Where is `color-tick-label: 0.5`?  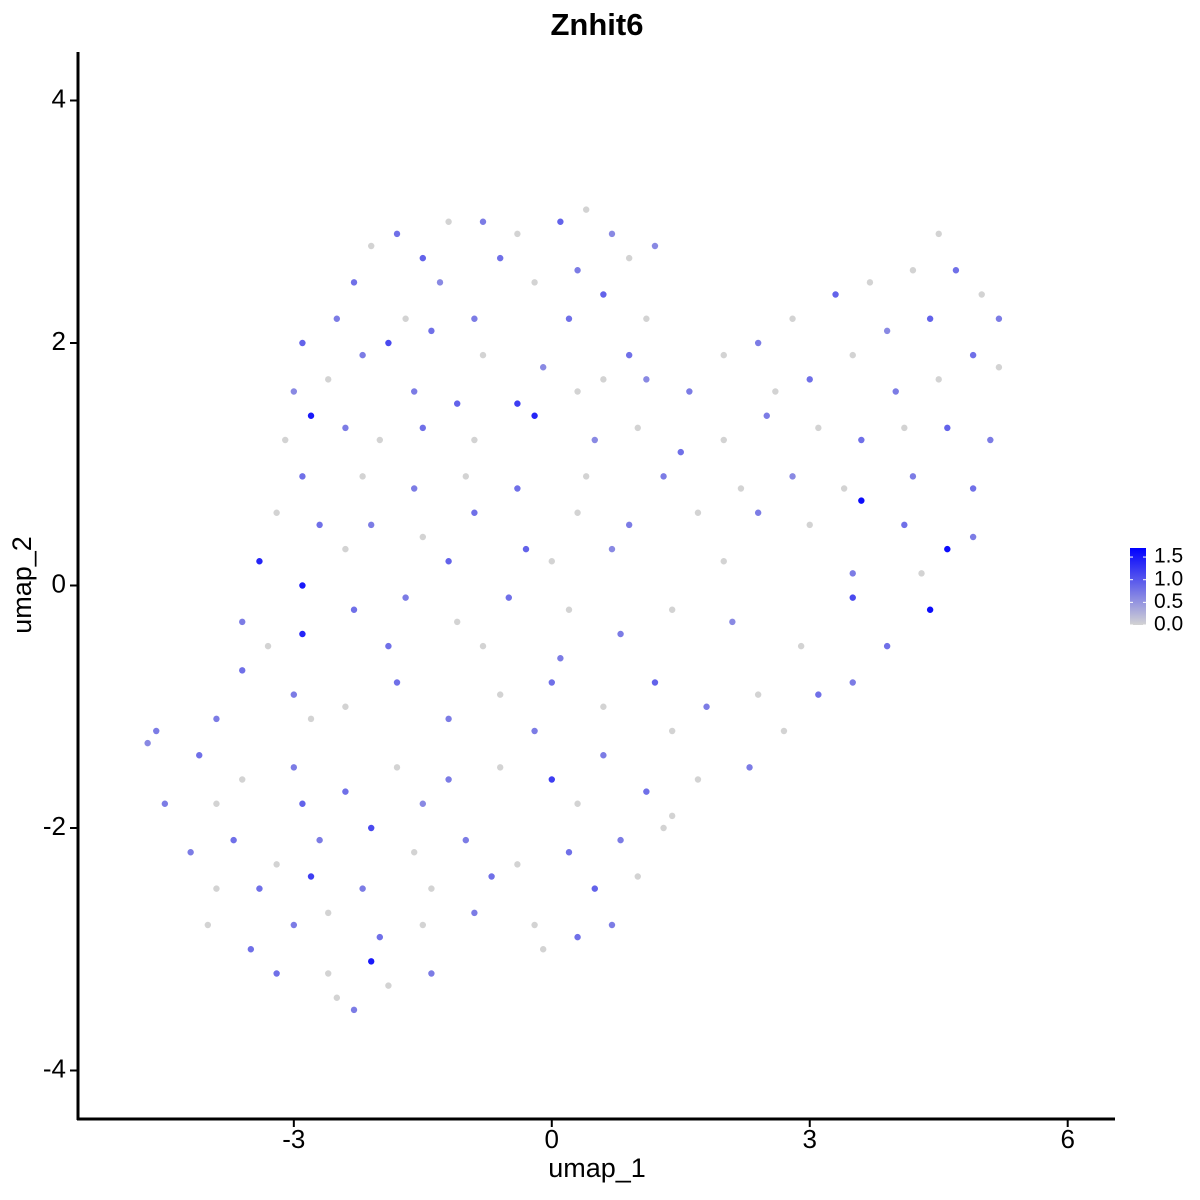
color-tick-label: 0.5 is located at coordinates (1168, 601).